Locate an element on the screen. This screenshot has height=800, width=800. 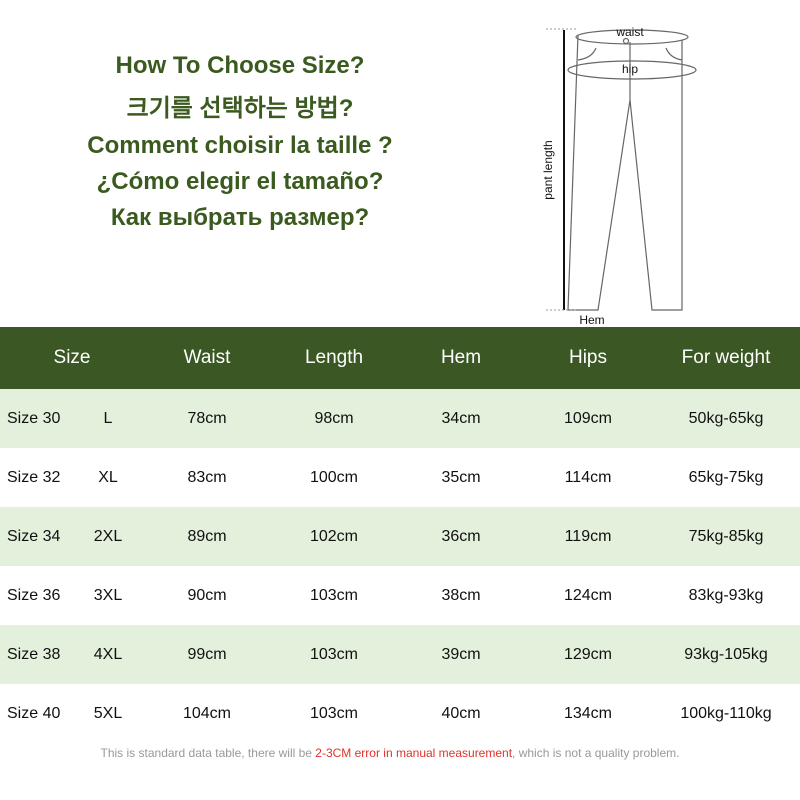
header-size: Size is located at coordinates (72, 357).